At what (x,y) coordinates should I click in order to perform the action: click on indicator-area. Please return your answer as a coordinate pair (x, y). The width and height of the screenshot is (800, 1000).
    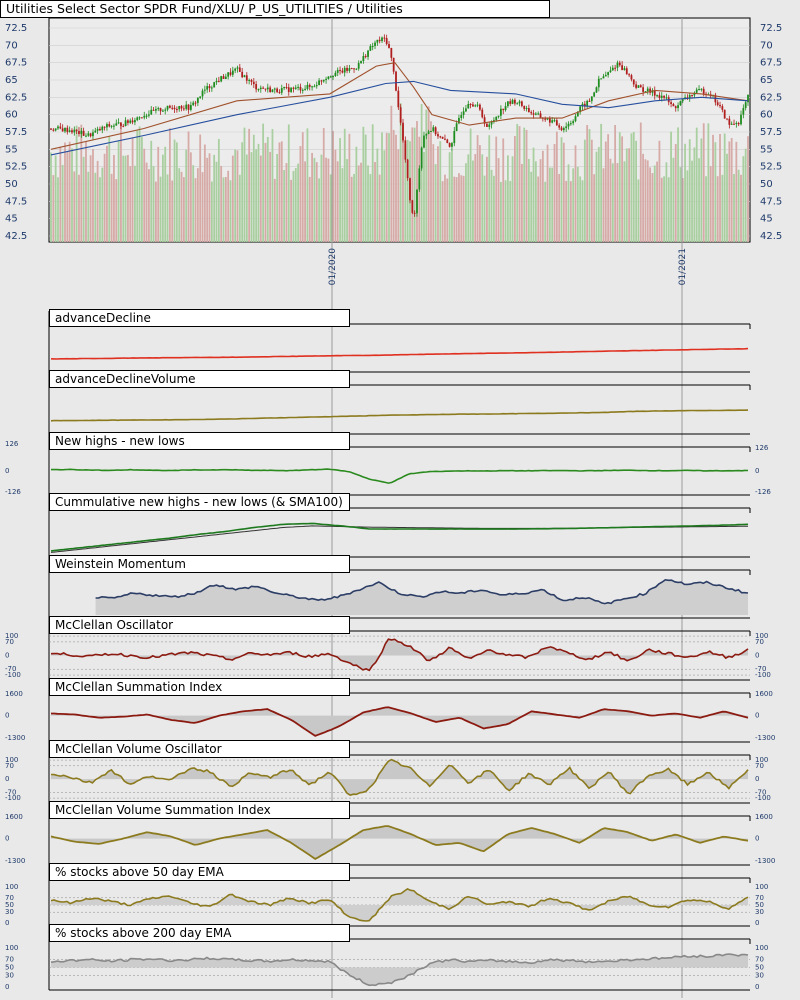
    Looking at the image, I should click on (399, 842).